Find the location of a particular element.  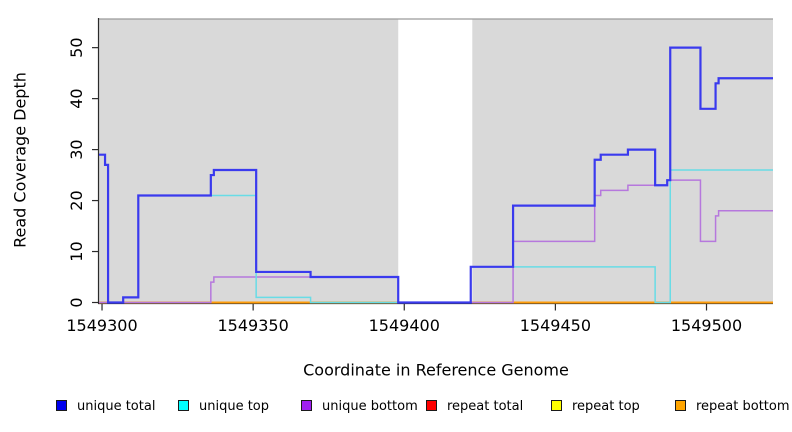

y-tick-label: 10 is located at coordinates (76, 251).